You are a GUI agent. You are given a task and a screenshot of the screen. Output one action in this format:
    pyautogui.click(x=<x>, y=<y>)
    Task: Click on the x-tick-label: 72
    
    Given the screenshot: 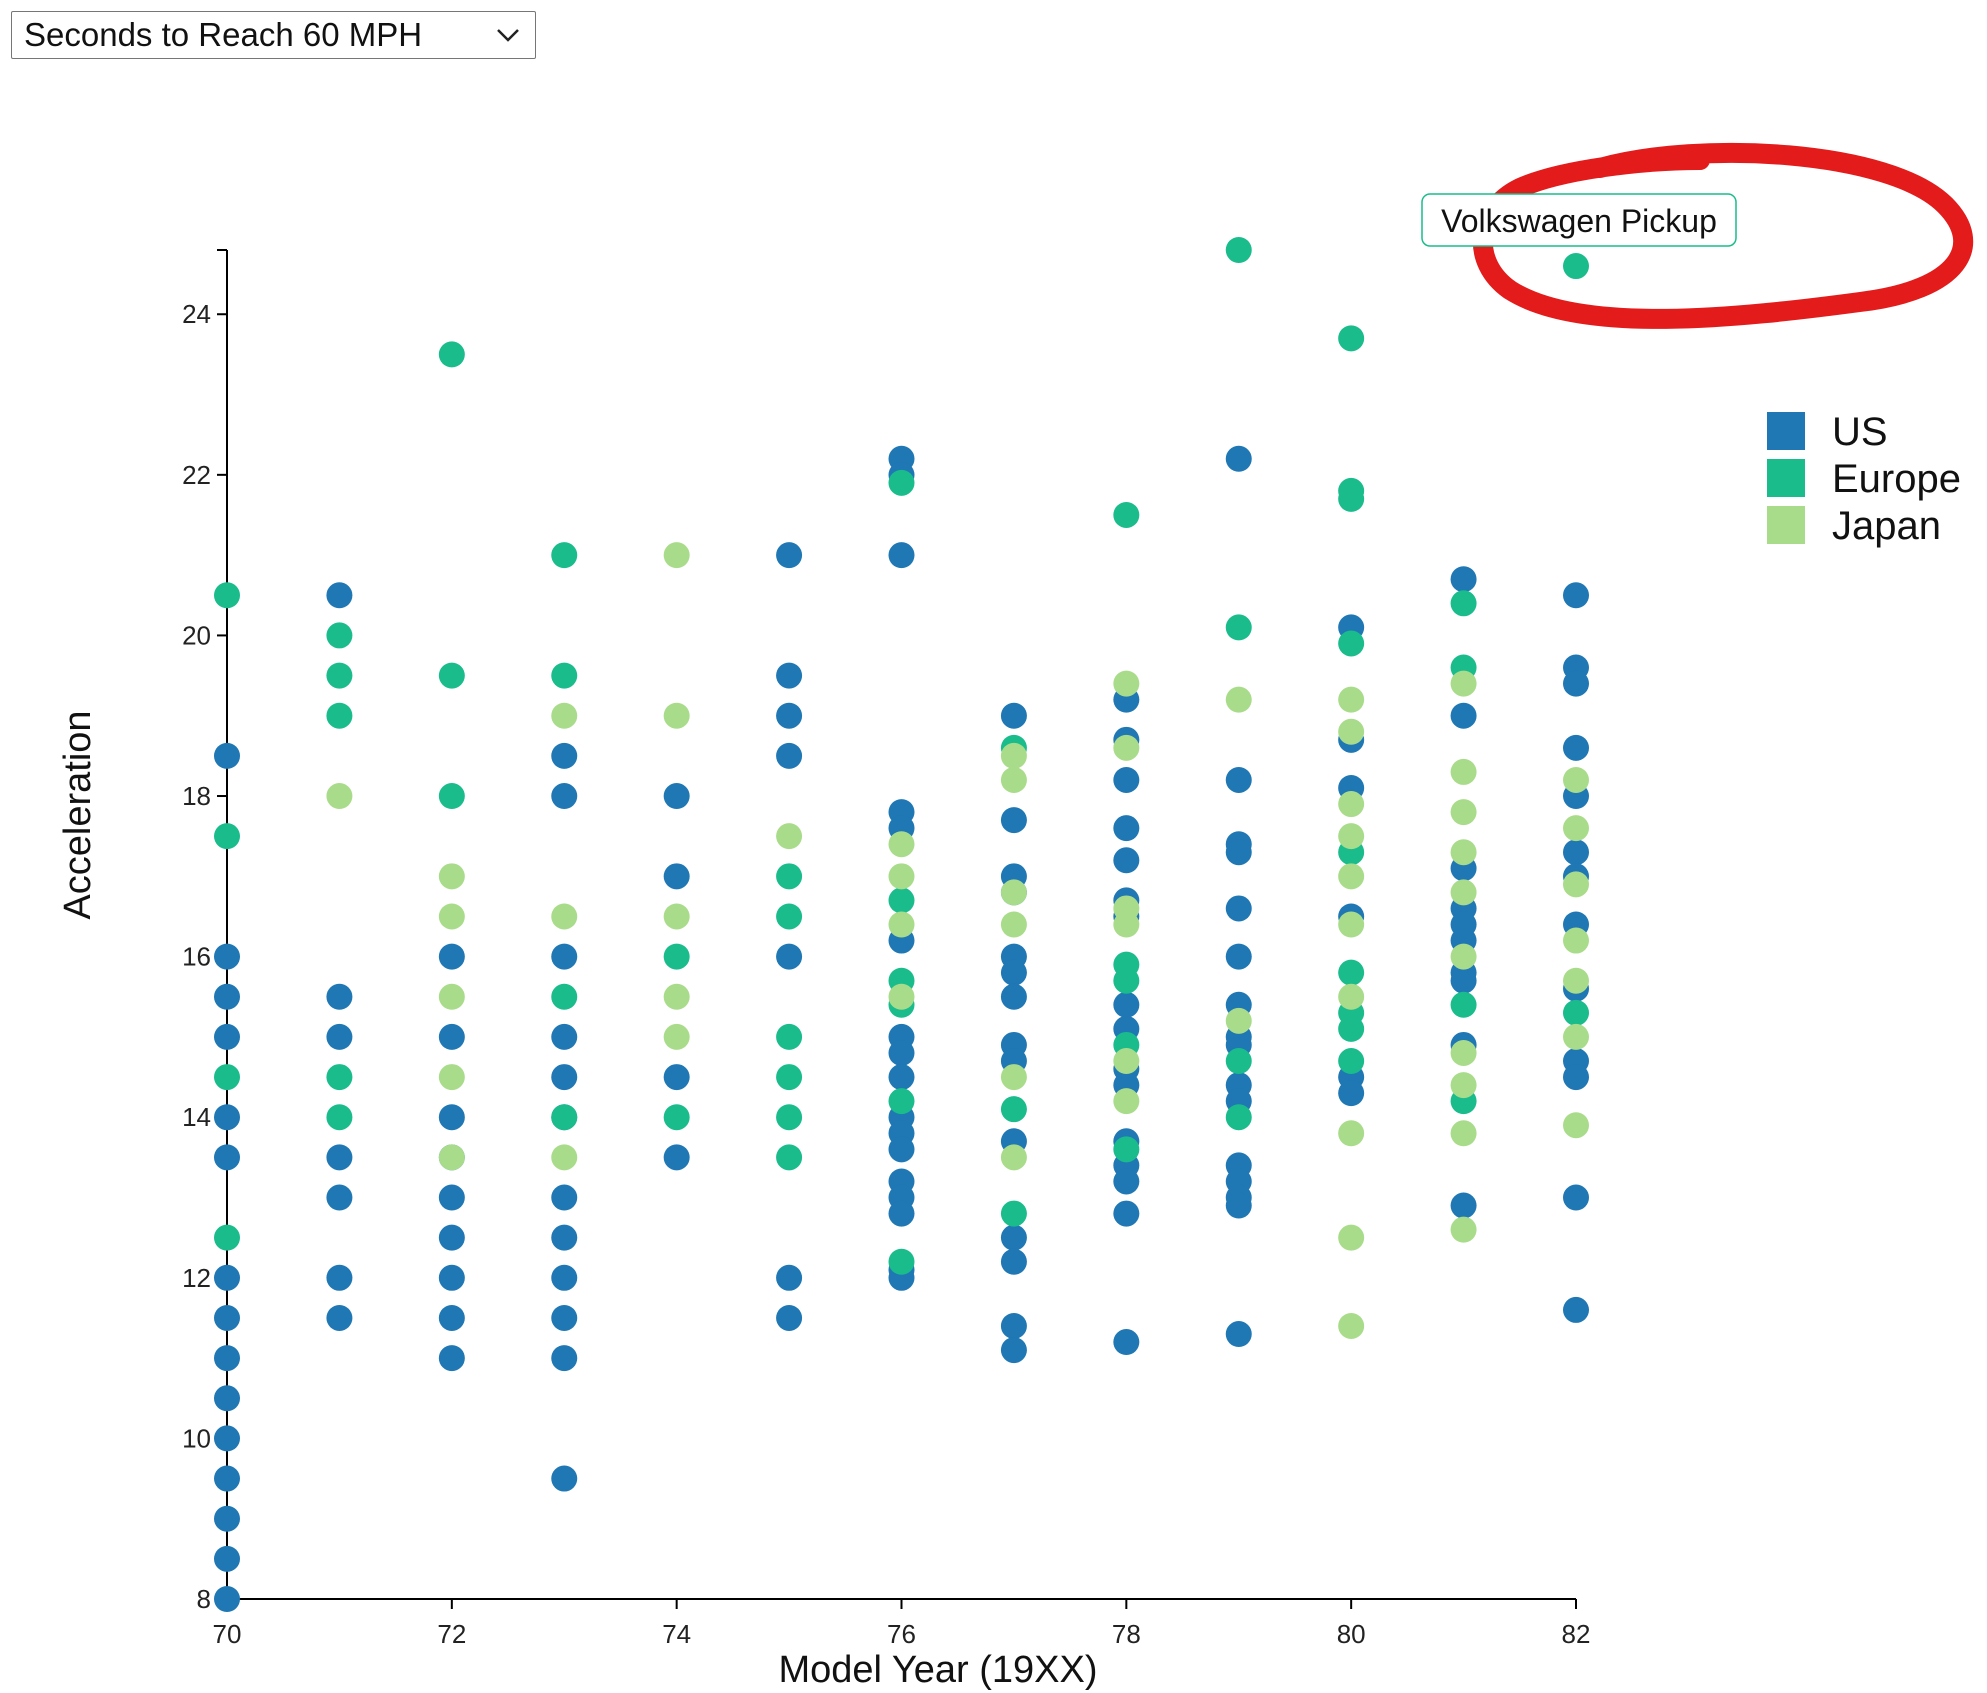 What is the action you would take?
    pyautogui.click(x=451, y=1634)
    